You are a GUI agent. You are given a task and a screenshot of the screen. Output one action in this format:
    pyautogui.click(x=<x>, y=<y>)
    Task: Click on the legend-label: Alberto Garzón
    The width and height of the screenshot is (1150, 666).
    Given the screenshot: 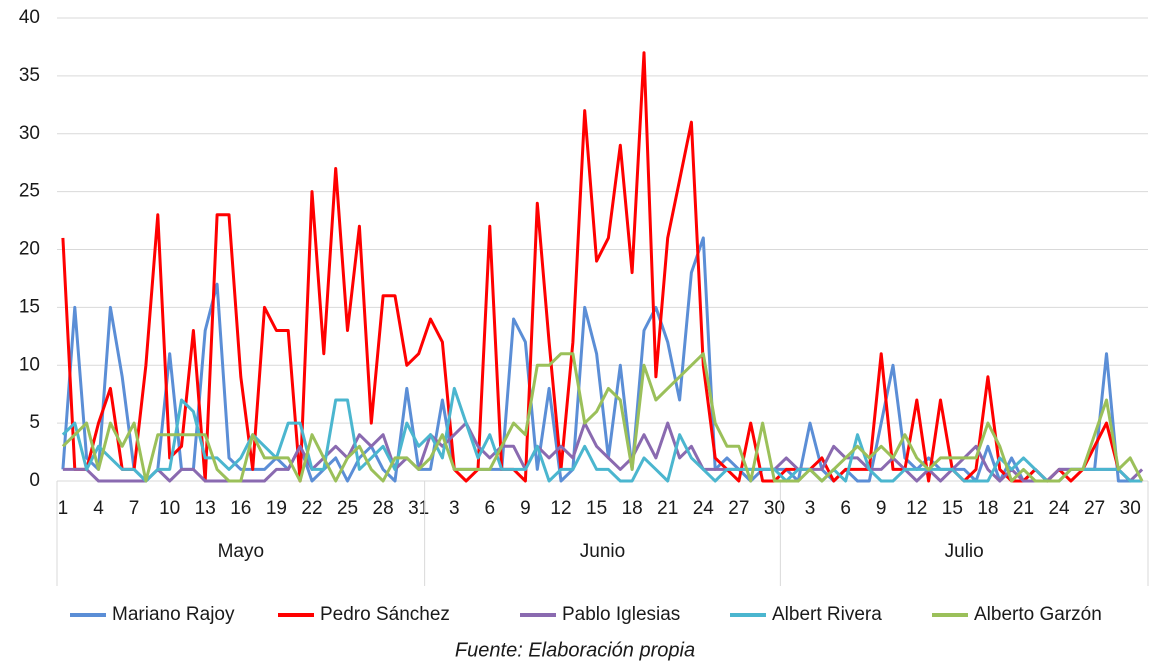 What is the action you would take?
    pyautogui.click(x=1038, y=614)
    